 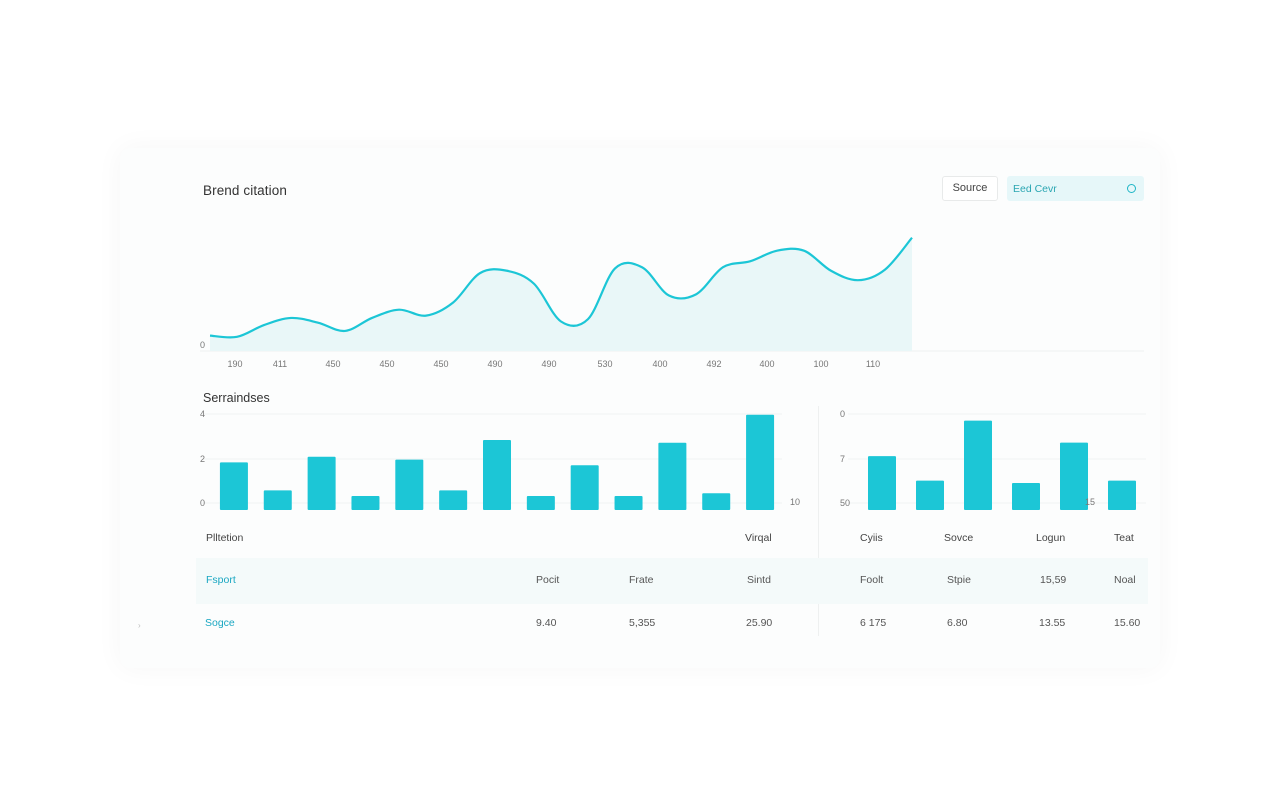 I want to click on x-tick-label: 190, so click(x=234, y=364).